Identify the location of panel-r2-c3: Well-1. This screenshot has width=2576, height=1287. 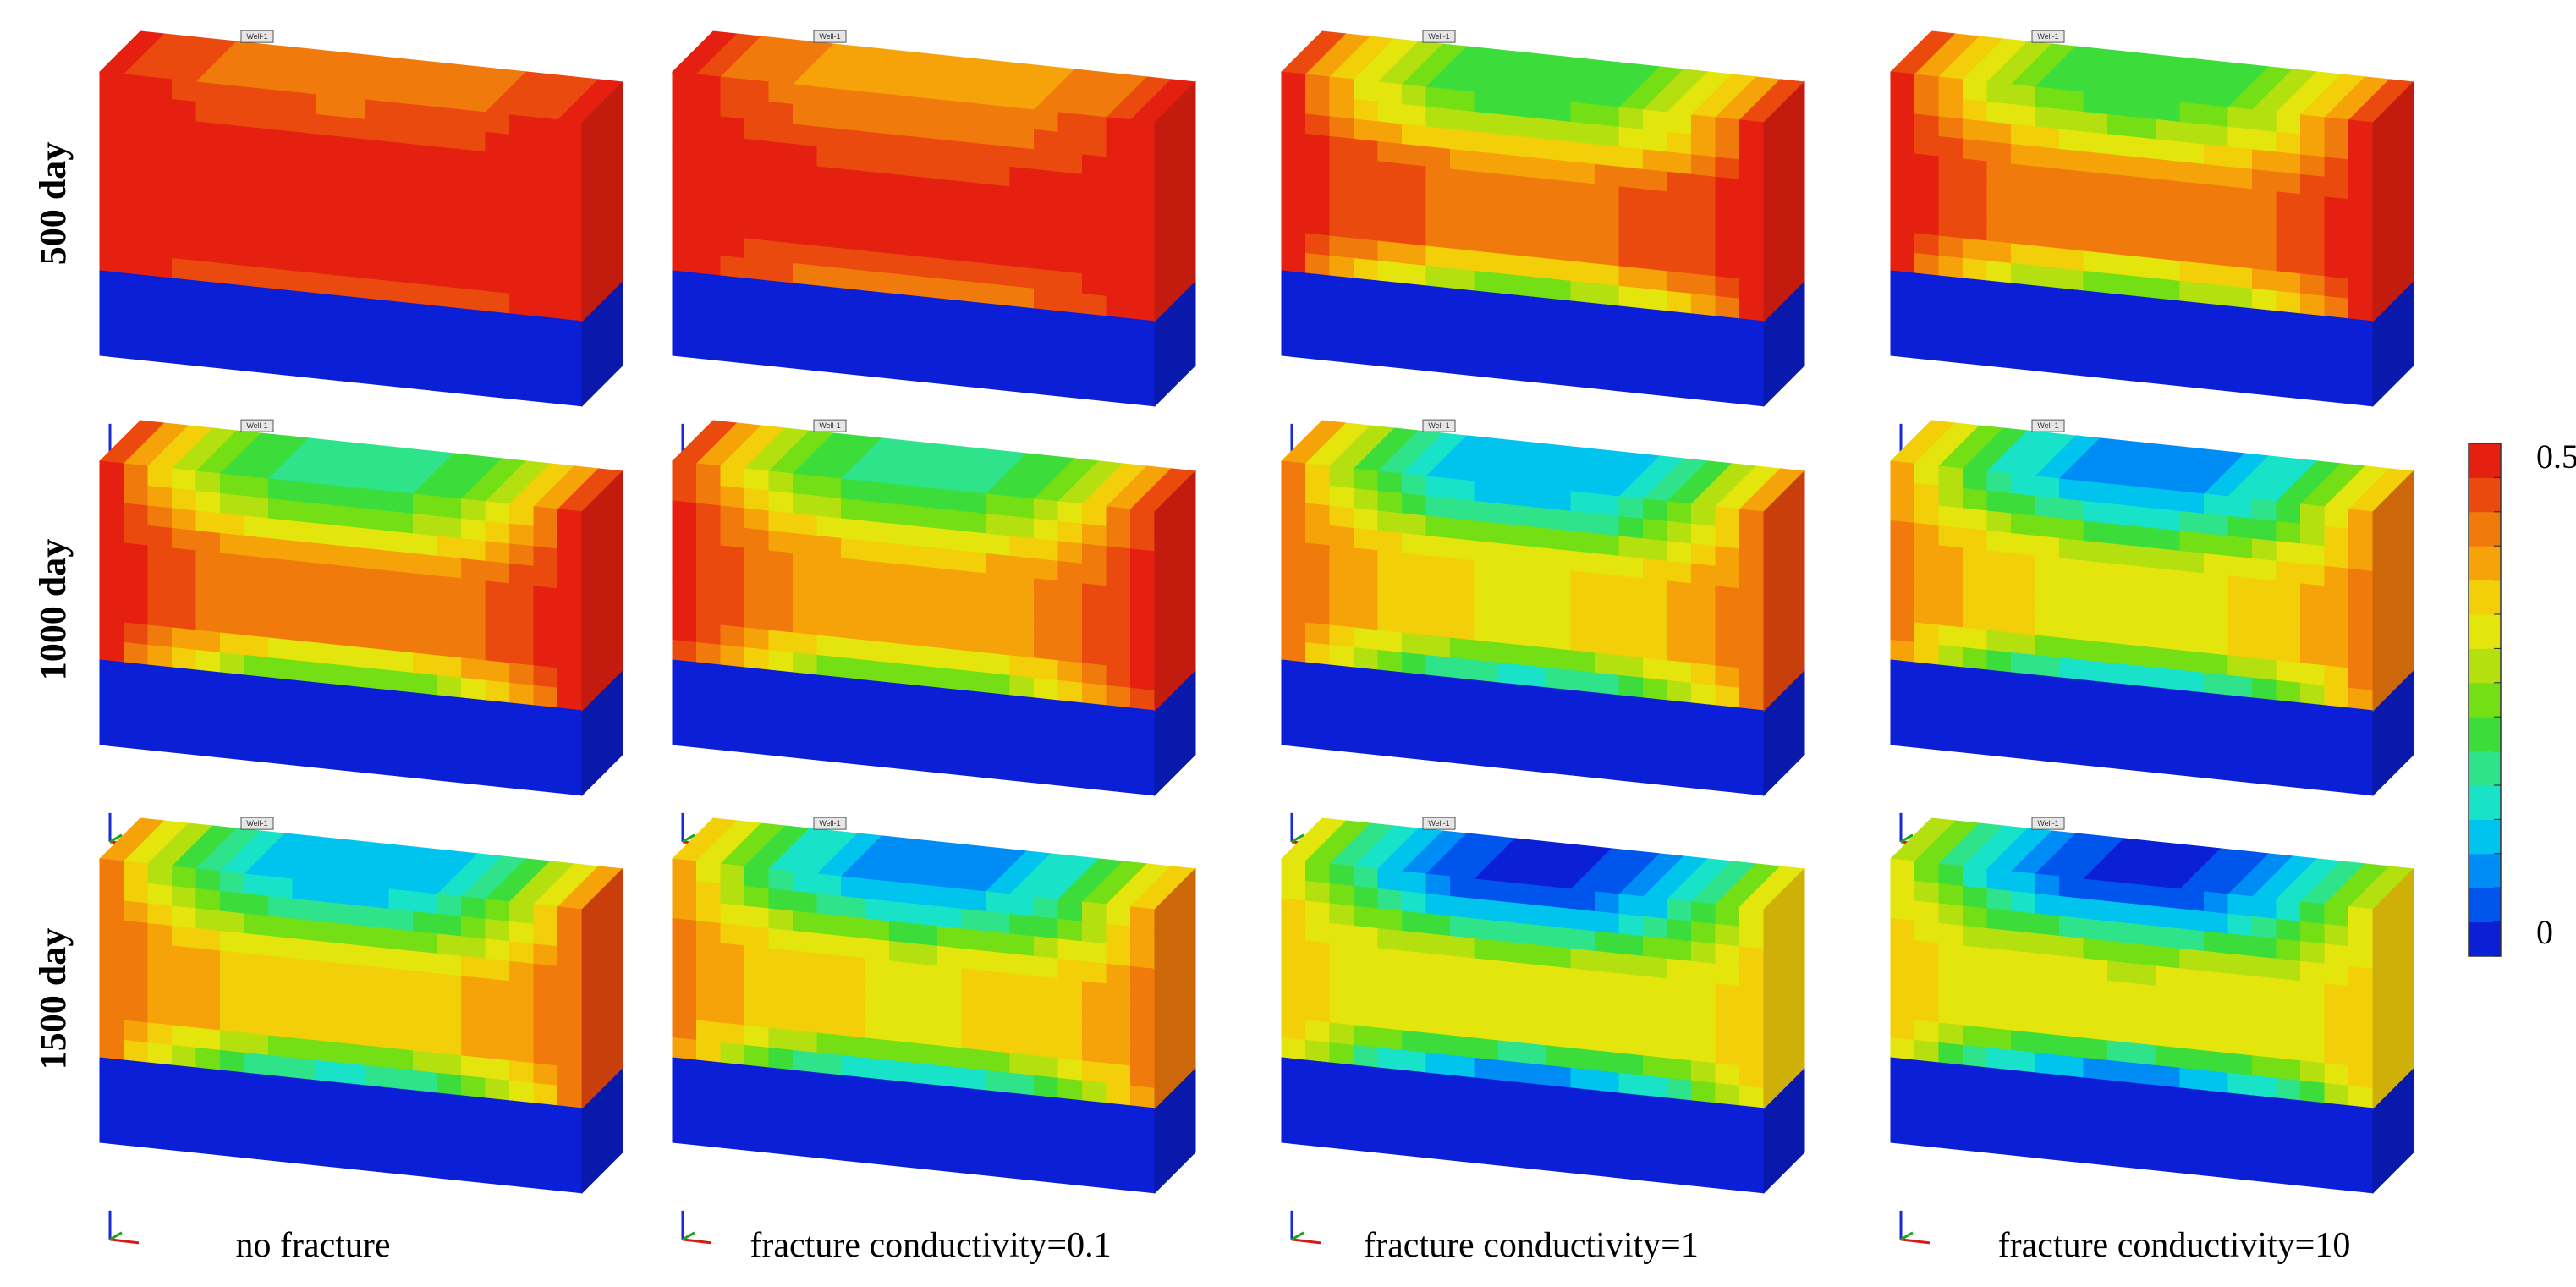
(2152, 1031).